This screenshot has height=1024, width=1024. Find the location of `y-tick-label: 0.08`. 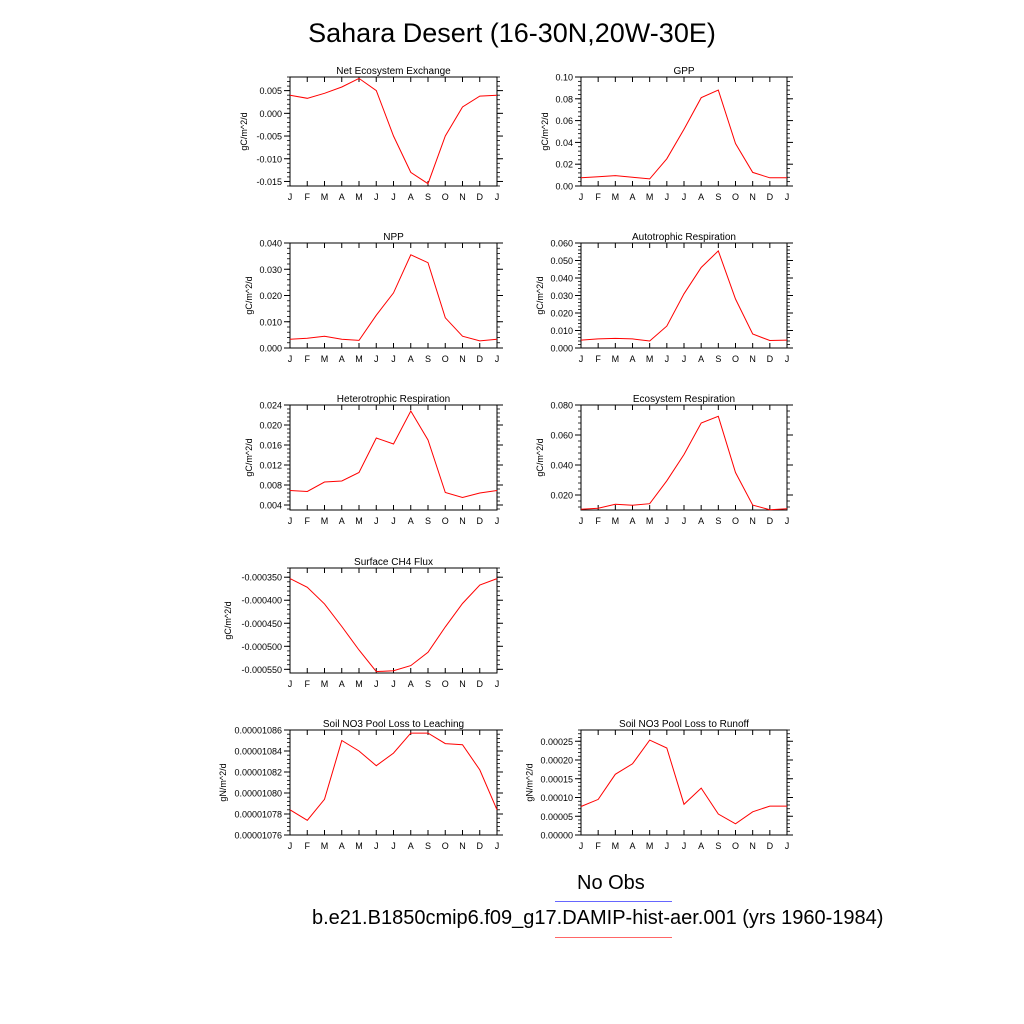

y-tick-label: 0.08 is located at coordinates (564, 99).